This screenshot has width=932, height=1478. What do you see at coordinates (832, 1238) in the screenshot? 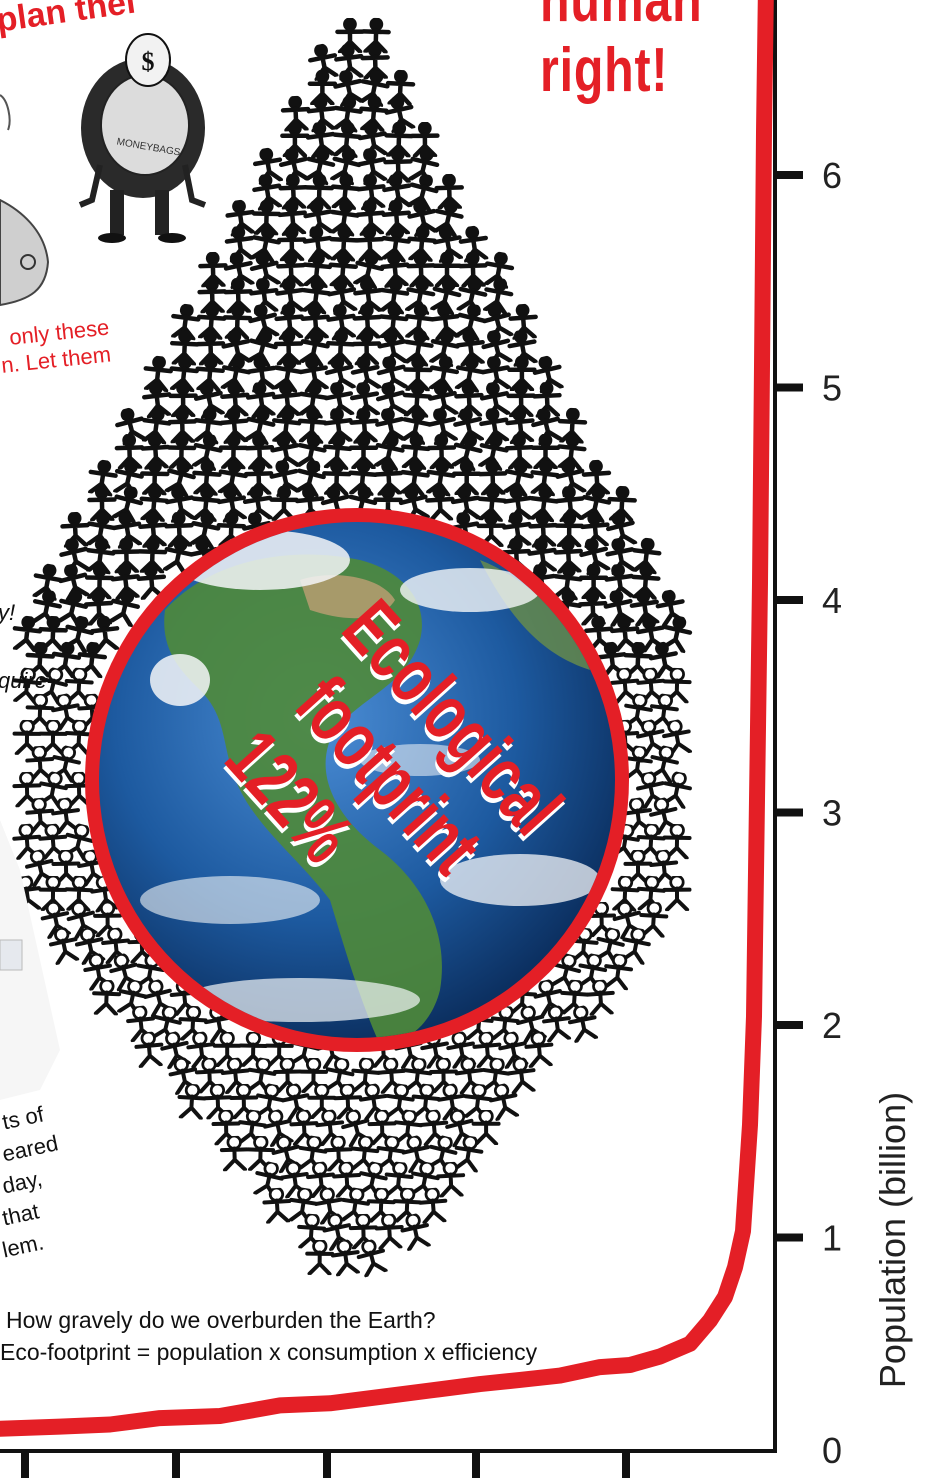
I see `y-tick-label: 1` at bounding box center [832, 1238].